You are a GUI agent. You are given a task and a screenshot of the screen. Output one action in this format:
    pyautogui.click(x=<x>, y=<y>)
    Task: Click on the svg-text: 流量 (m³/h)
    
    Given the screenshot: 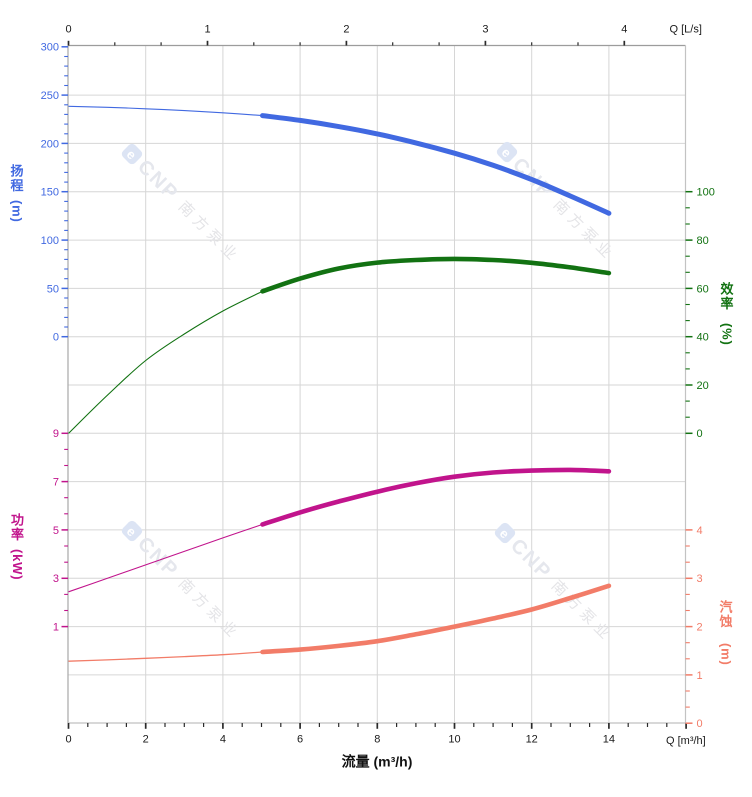 What is the action you would take?
    pyautogui.click(x=377, y=762)
    